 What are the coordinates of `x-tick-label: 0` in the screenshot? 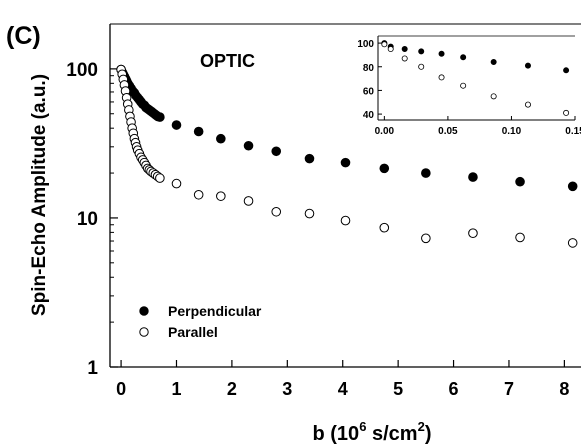 It's located at (121, 389).